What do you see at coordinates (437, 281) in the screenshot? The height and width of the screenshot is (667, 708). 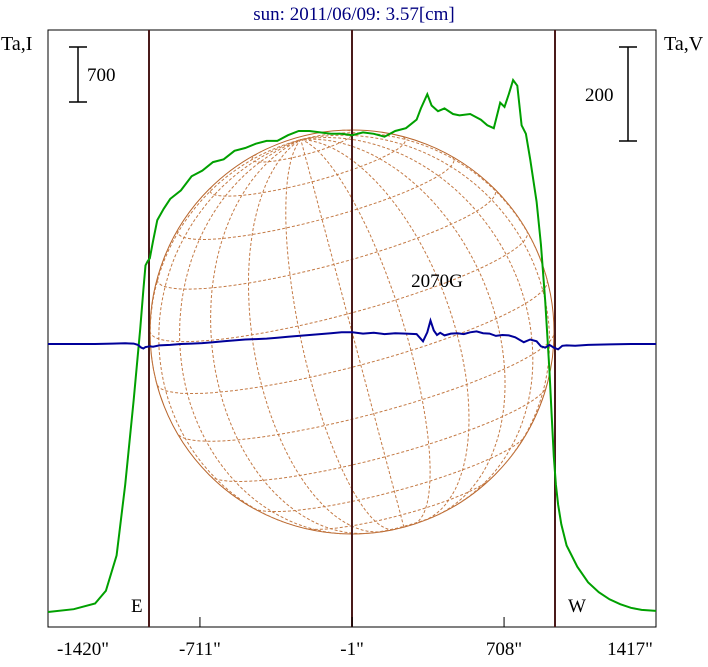 I see `annotation-label: 2070G` at bounding box center [437, 281].